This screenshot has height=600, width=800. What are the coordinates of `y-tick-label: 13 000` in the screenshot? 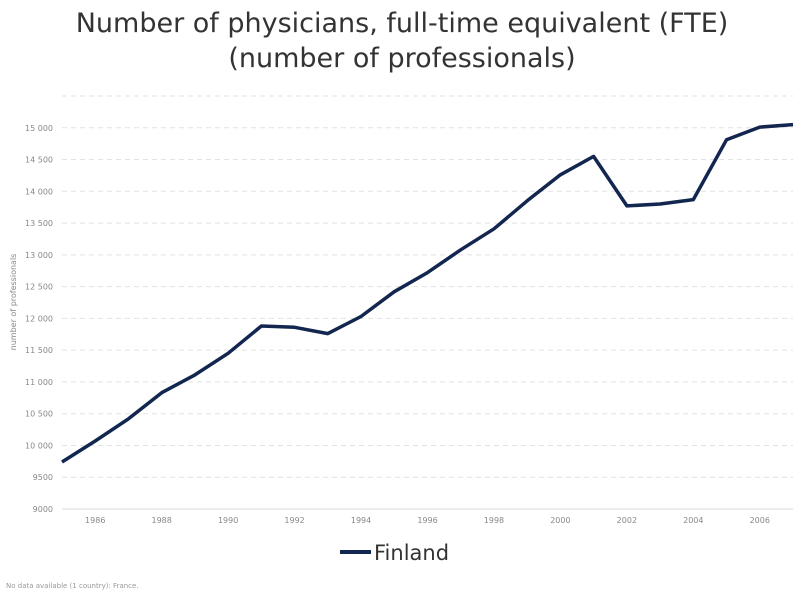 It's located at (39, 255).